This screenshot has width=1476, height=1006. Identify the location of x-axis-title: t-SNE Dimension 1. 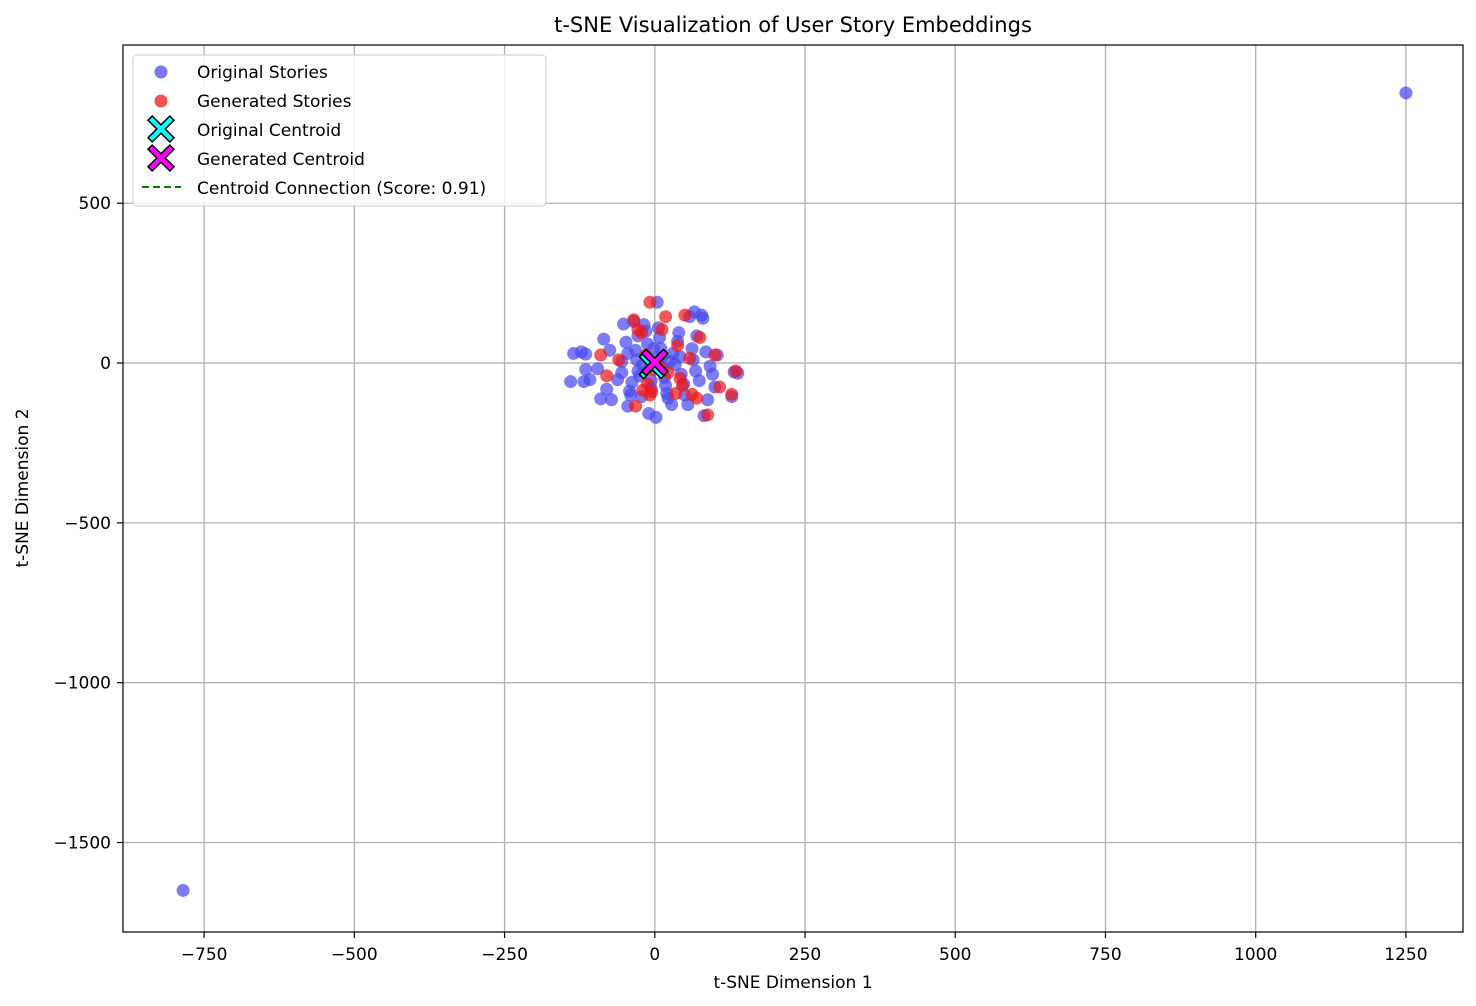
(792, 983).